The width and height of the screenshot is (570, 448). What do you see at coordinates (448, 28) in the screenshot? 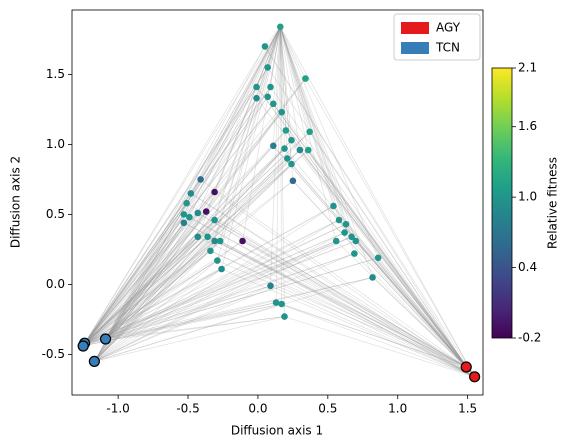
I see `legend-label: AGY` at bounding box center [448, 28].